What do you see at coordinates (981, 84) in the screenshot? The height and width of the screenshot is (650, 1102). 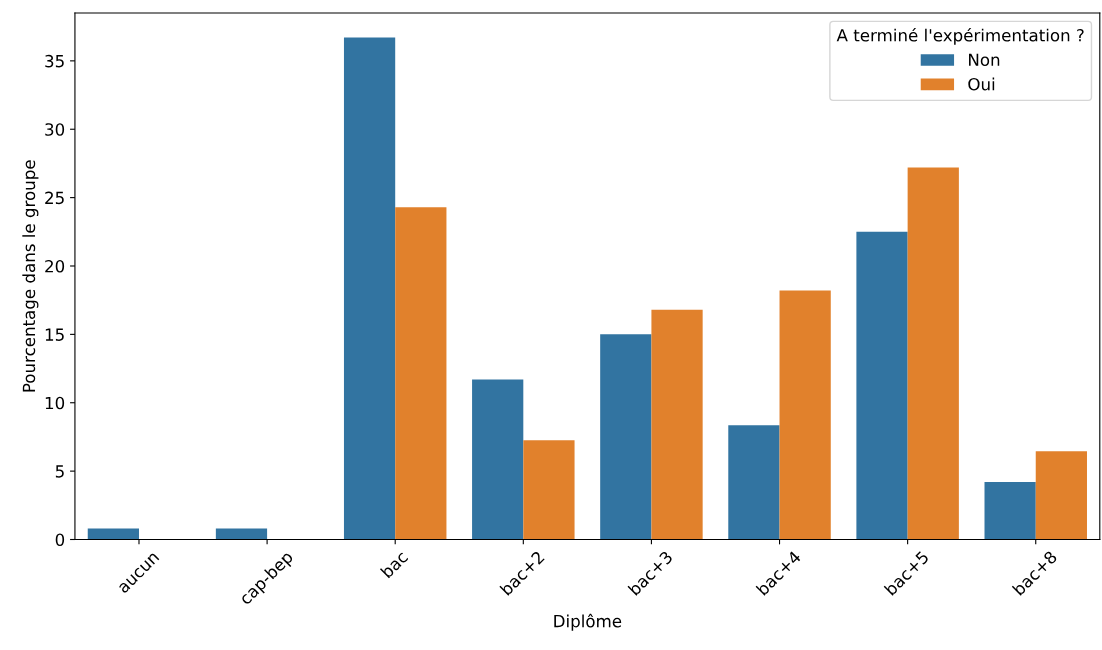 I see `legend-label: Oui` at bounding box center [981, 84].